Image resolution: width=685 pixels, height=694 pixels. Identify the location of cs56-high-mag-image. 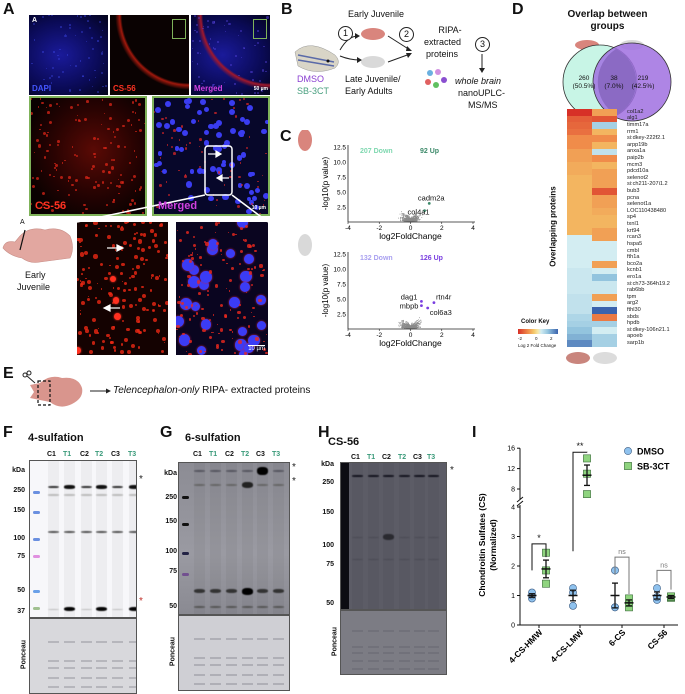
(122, 288).